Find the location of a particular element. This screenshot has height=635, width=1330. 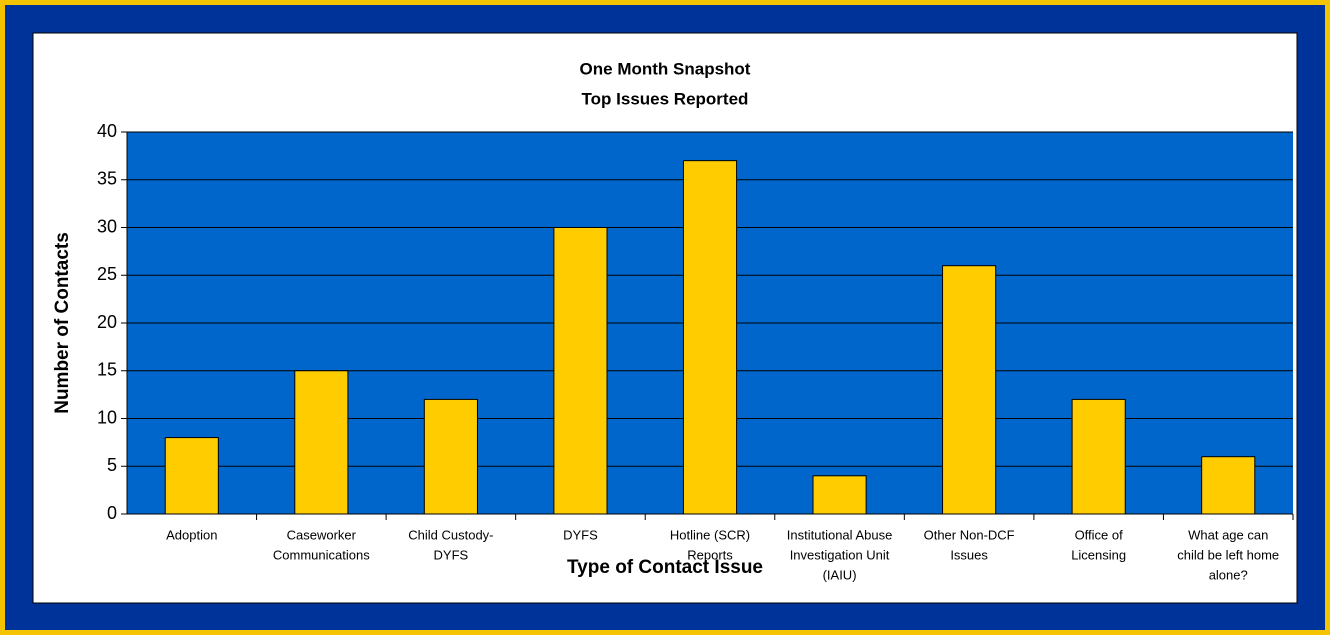

x-tick-label: Communications is located at coordinates (321, 554).